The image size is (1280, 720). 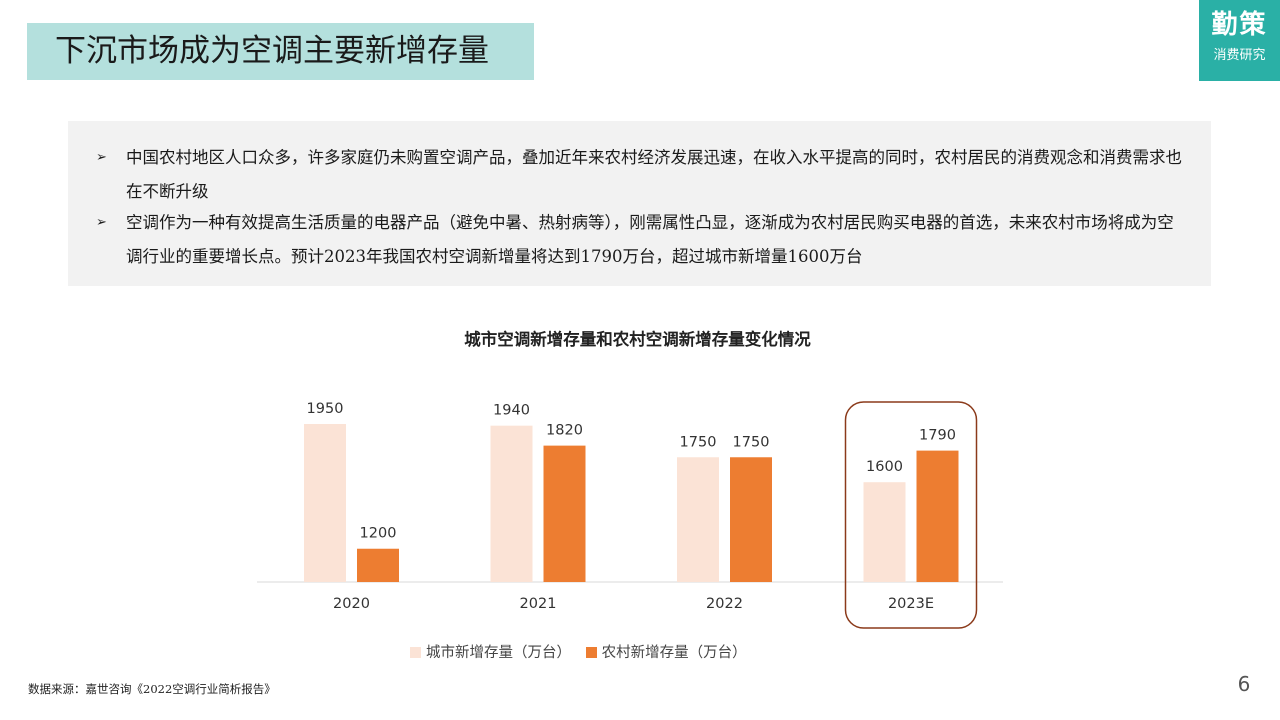 I want to click on x-tick-label: 2020, so click(x=351, y=604).